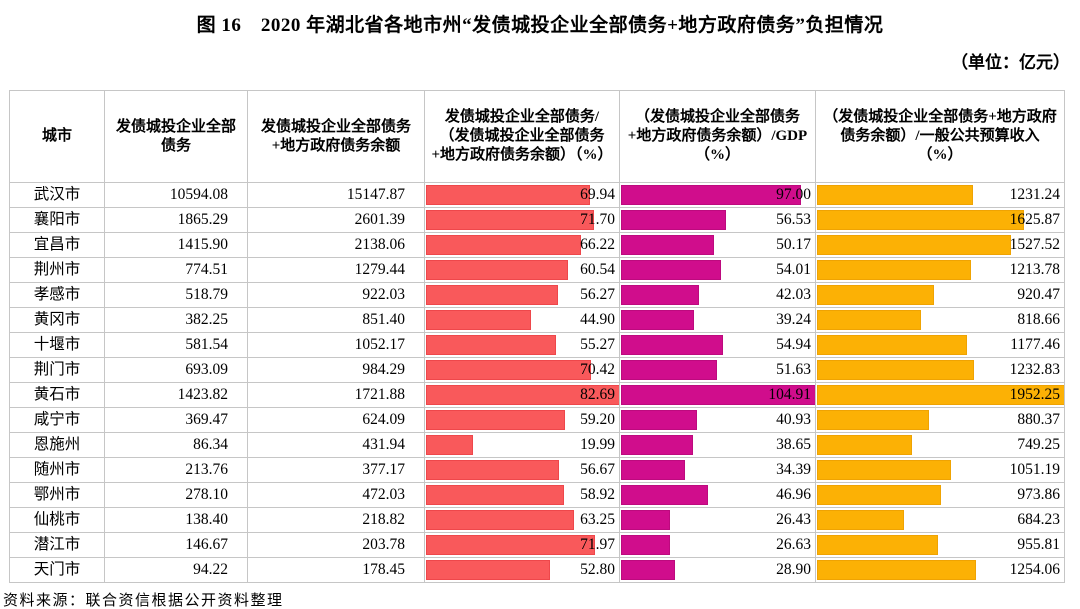  I want to click on cell-gdp-ratio: 56.53, so click(717, 220).